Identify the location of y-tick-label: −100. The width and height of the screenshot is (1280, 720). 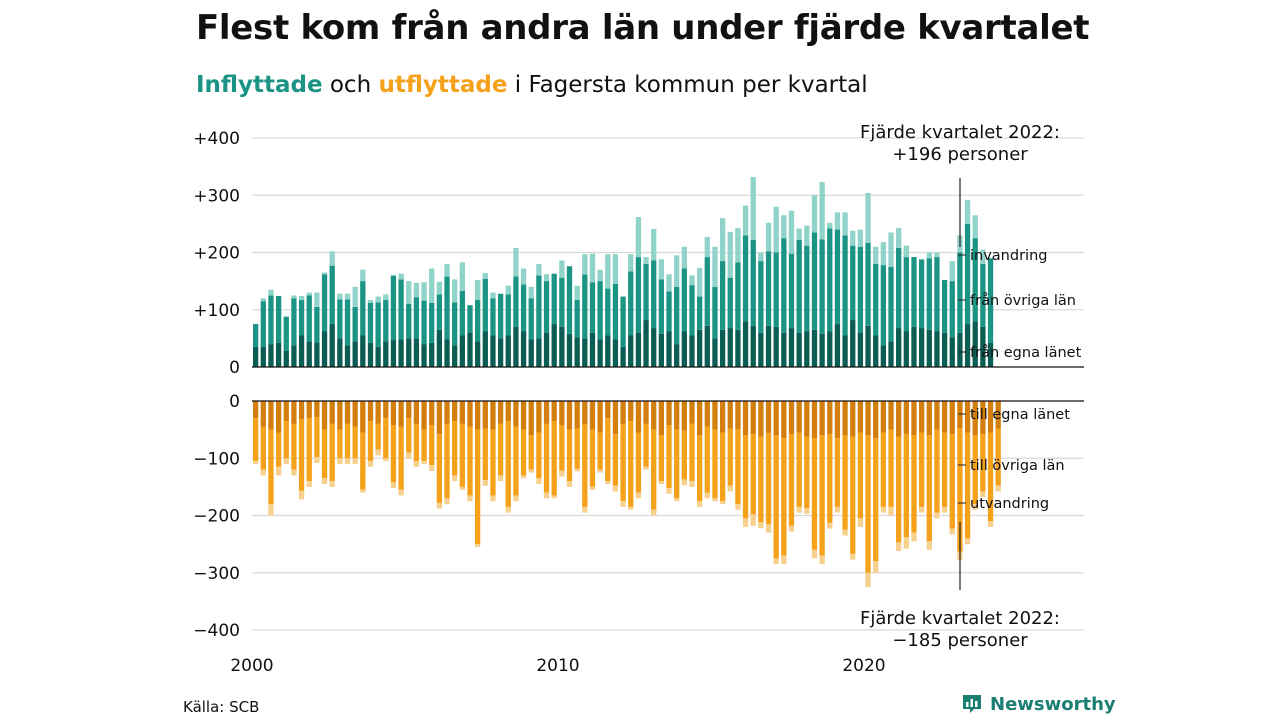
(216, 459).